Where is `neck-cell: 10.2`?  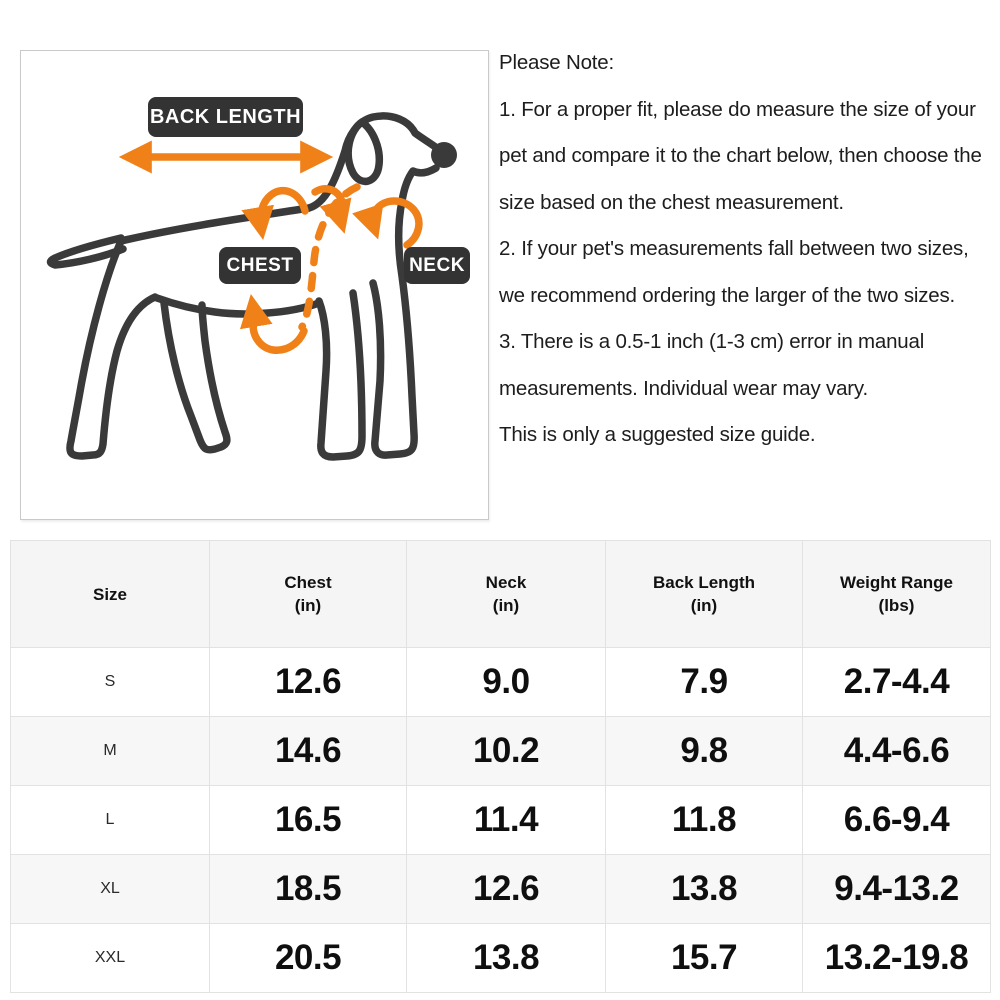
neck-cell: 10.2 is located at coordinates (506, 751).